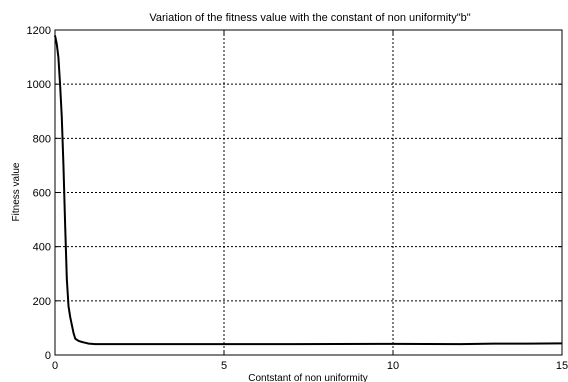 This screenshot has width=568, height=382. Describe the element at coordinates (55, 366) in the screenshot. I see `x-tick-label: 0` at that location.